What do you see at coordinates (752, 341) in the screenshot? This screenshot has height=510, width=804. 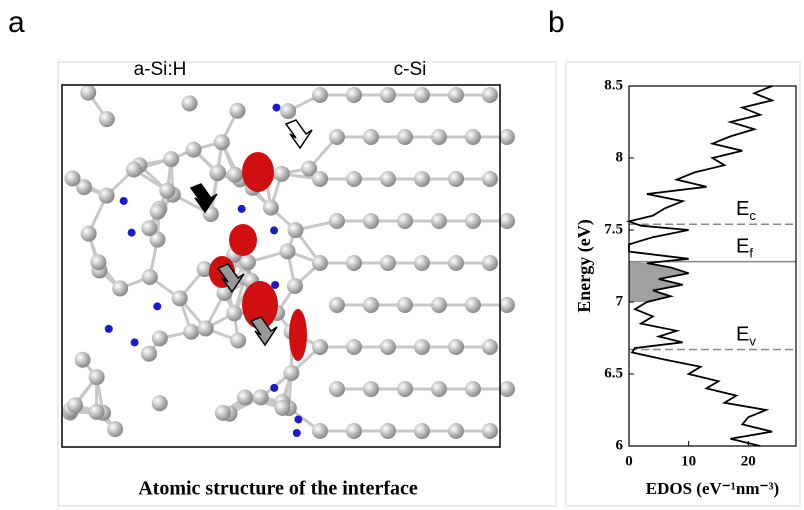 I see `level-subscript: v` at bounding box center [752, 341].